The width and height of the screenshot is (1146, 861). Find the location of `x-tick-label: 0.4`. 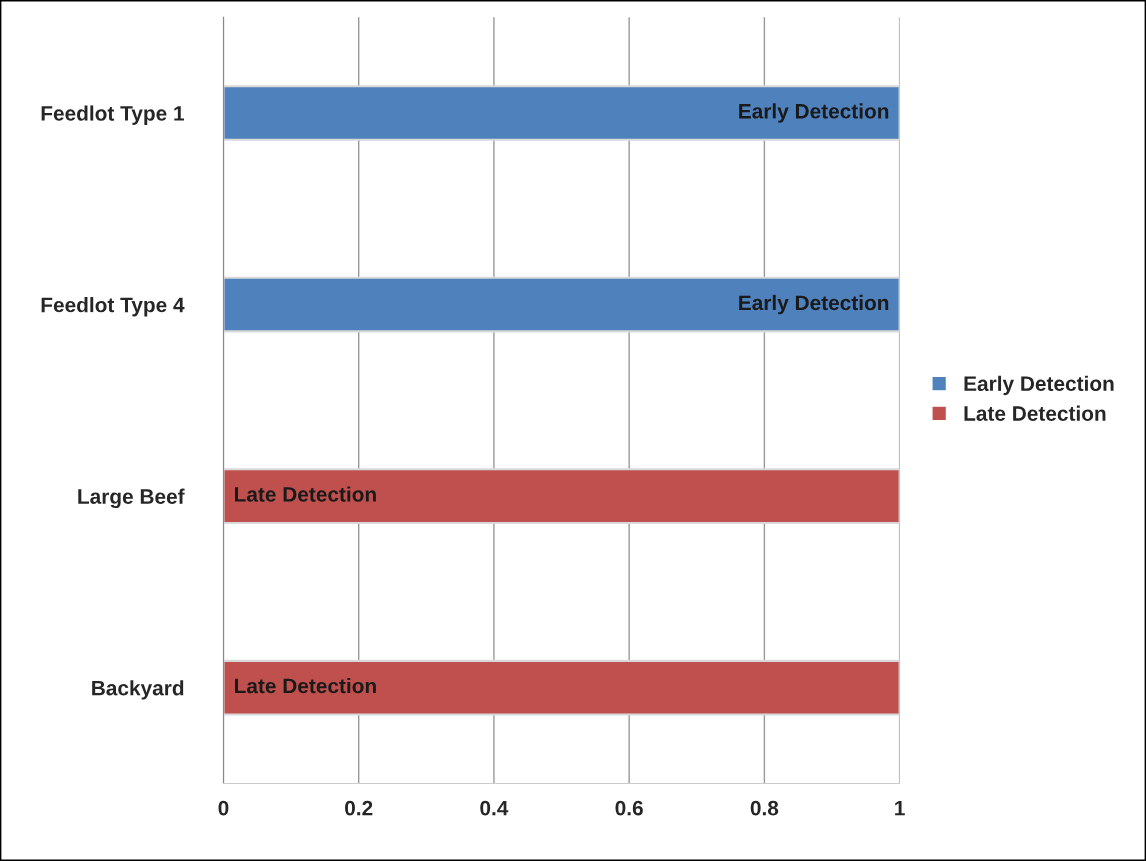

x-tick-label: 0.4 is located at coordinates (494, 808).